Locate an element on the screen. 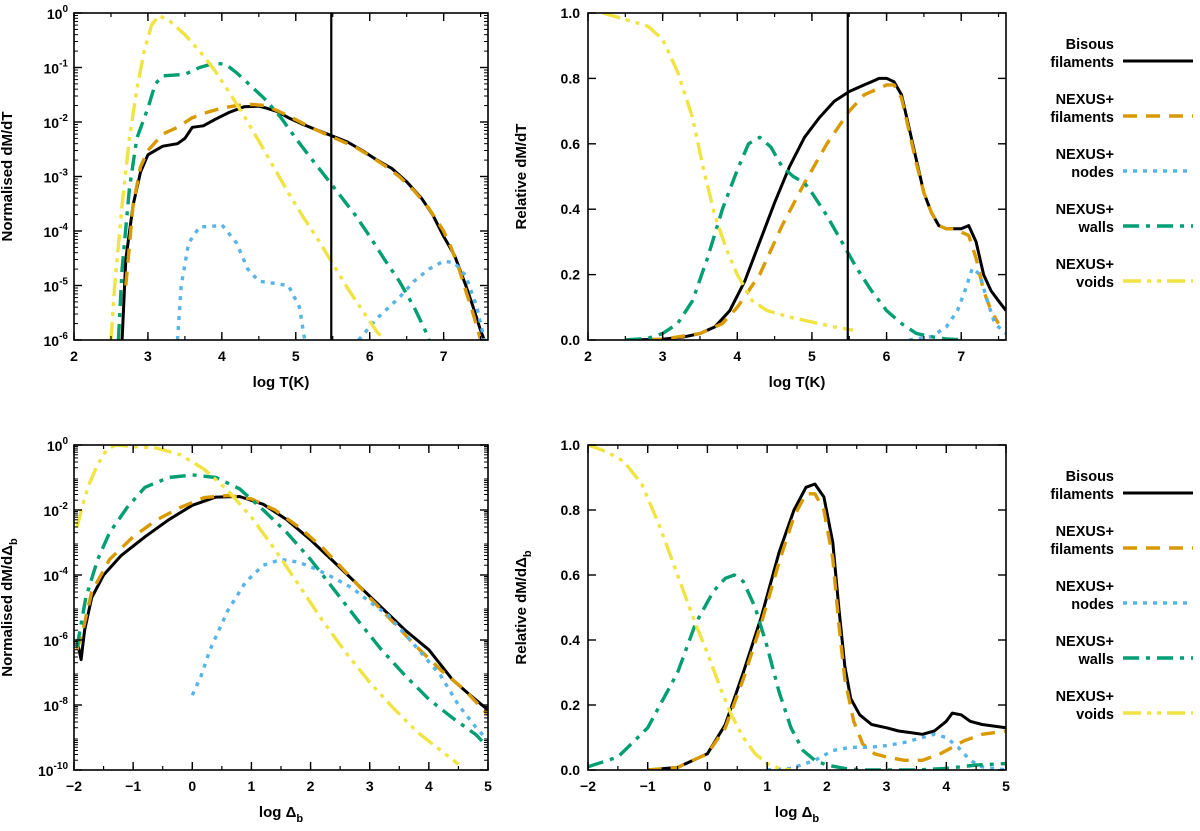  y-axis-label: Relative dM/dΔb is located at coordinates (523, 607).